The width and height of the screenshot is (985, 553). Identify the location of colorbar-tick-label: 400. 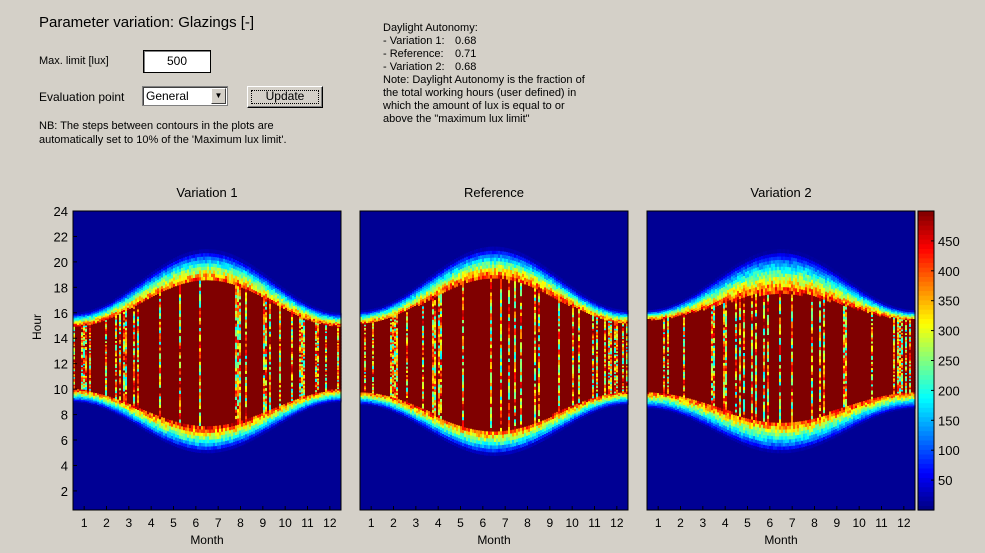
(949, 271).